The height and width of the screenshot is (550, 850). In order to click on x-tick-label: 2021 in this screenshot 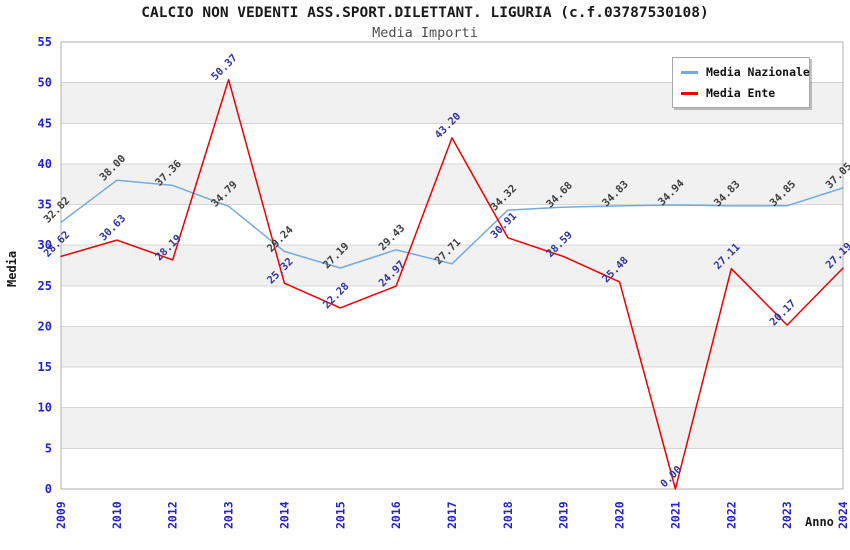, I will do `click(675, 515)`.